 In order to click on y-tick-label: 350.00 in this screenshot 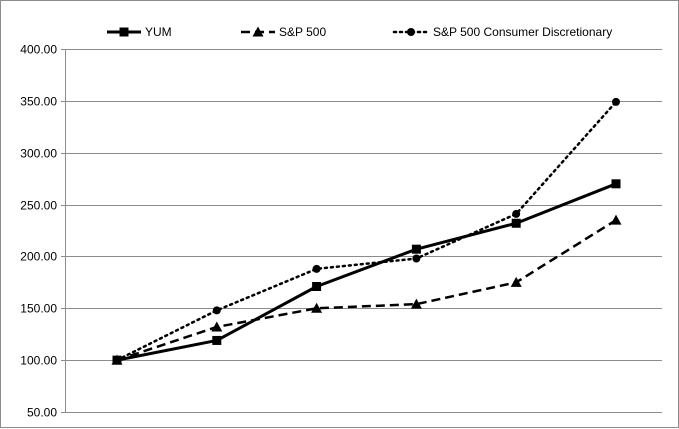, I will do `click(38, 102)`.